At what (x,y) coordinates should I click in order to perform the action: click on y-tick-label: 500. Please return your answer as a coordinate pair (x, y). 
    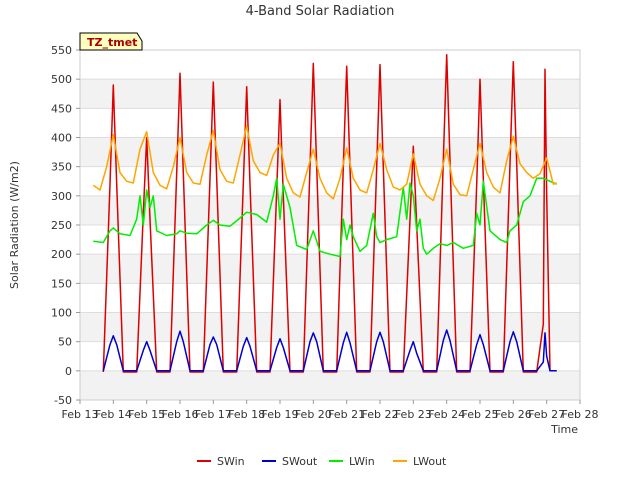
    Looking at the image, I should click on (61, 79).